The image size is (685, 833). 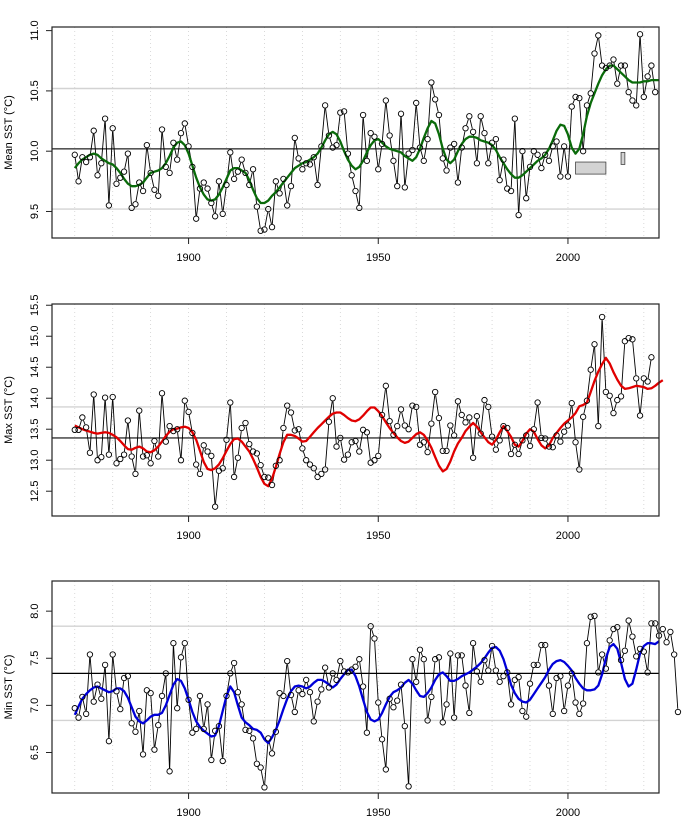 What do you see at coordinates (568, 813) in the screenshot?
I see `x-tick-label: 2000` at bounding box center [568, 813].